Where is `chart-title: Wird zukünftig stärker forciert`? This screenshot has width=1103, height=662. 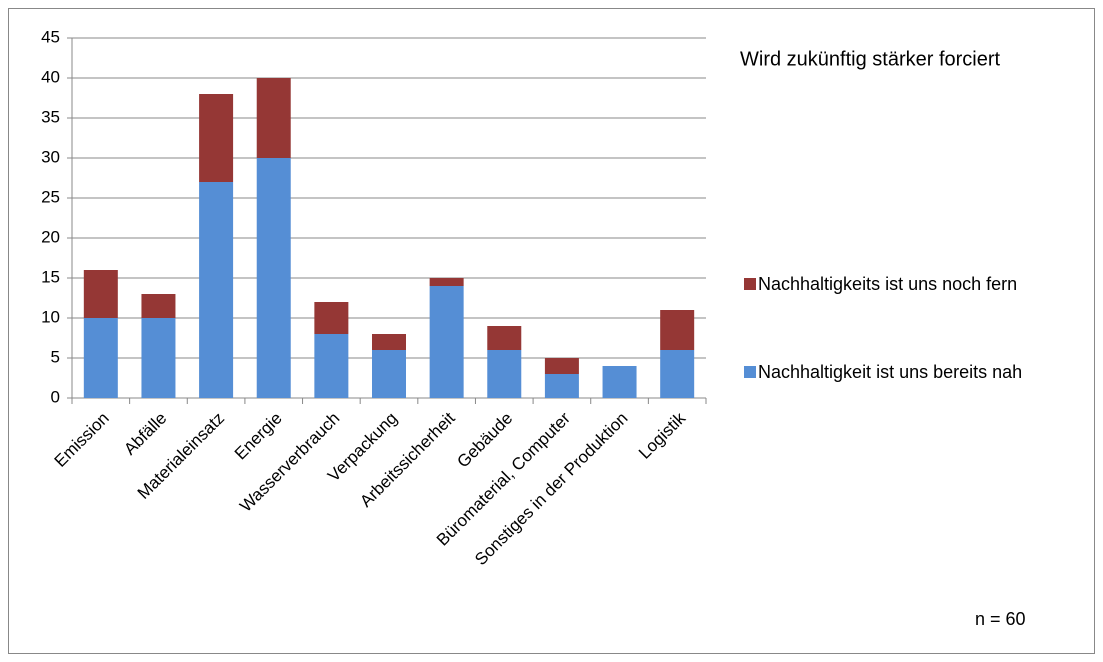
chart-title: Wird zukünftig stärker forciert is located at coordinates (870, 59).